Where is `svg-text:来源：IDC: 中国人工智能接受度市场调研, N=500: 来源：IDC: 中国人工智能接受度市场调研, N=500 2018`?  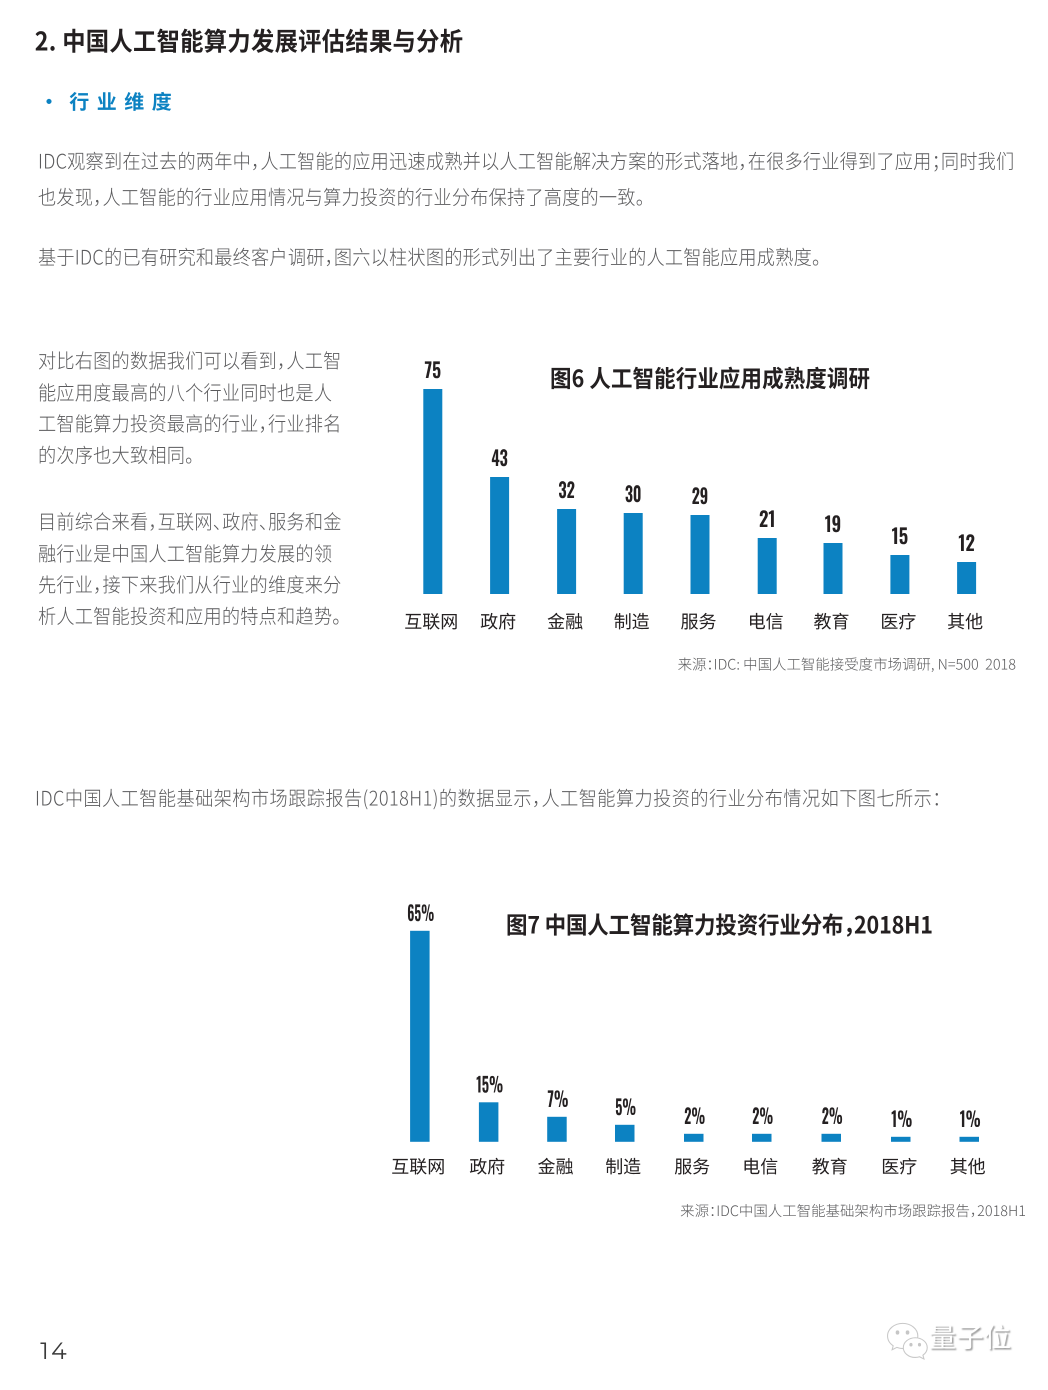
svg-text:来源：IDC: 中国人工智能接受度市场调研, N=500: 来源：IDC: 中国人工智能接受度市场调研, N=500 2018 is located at coordinates (847, 664).